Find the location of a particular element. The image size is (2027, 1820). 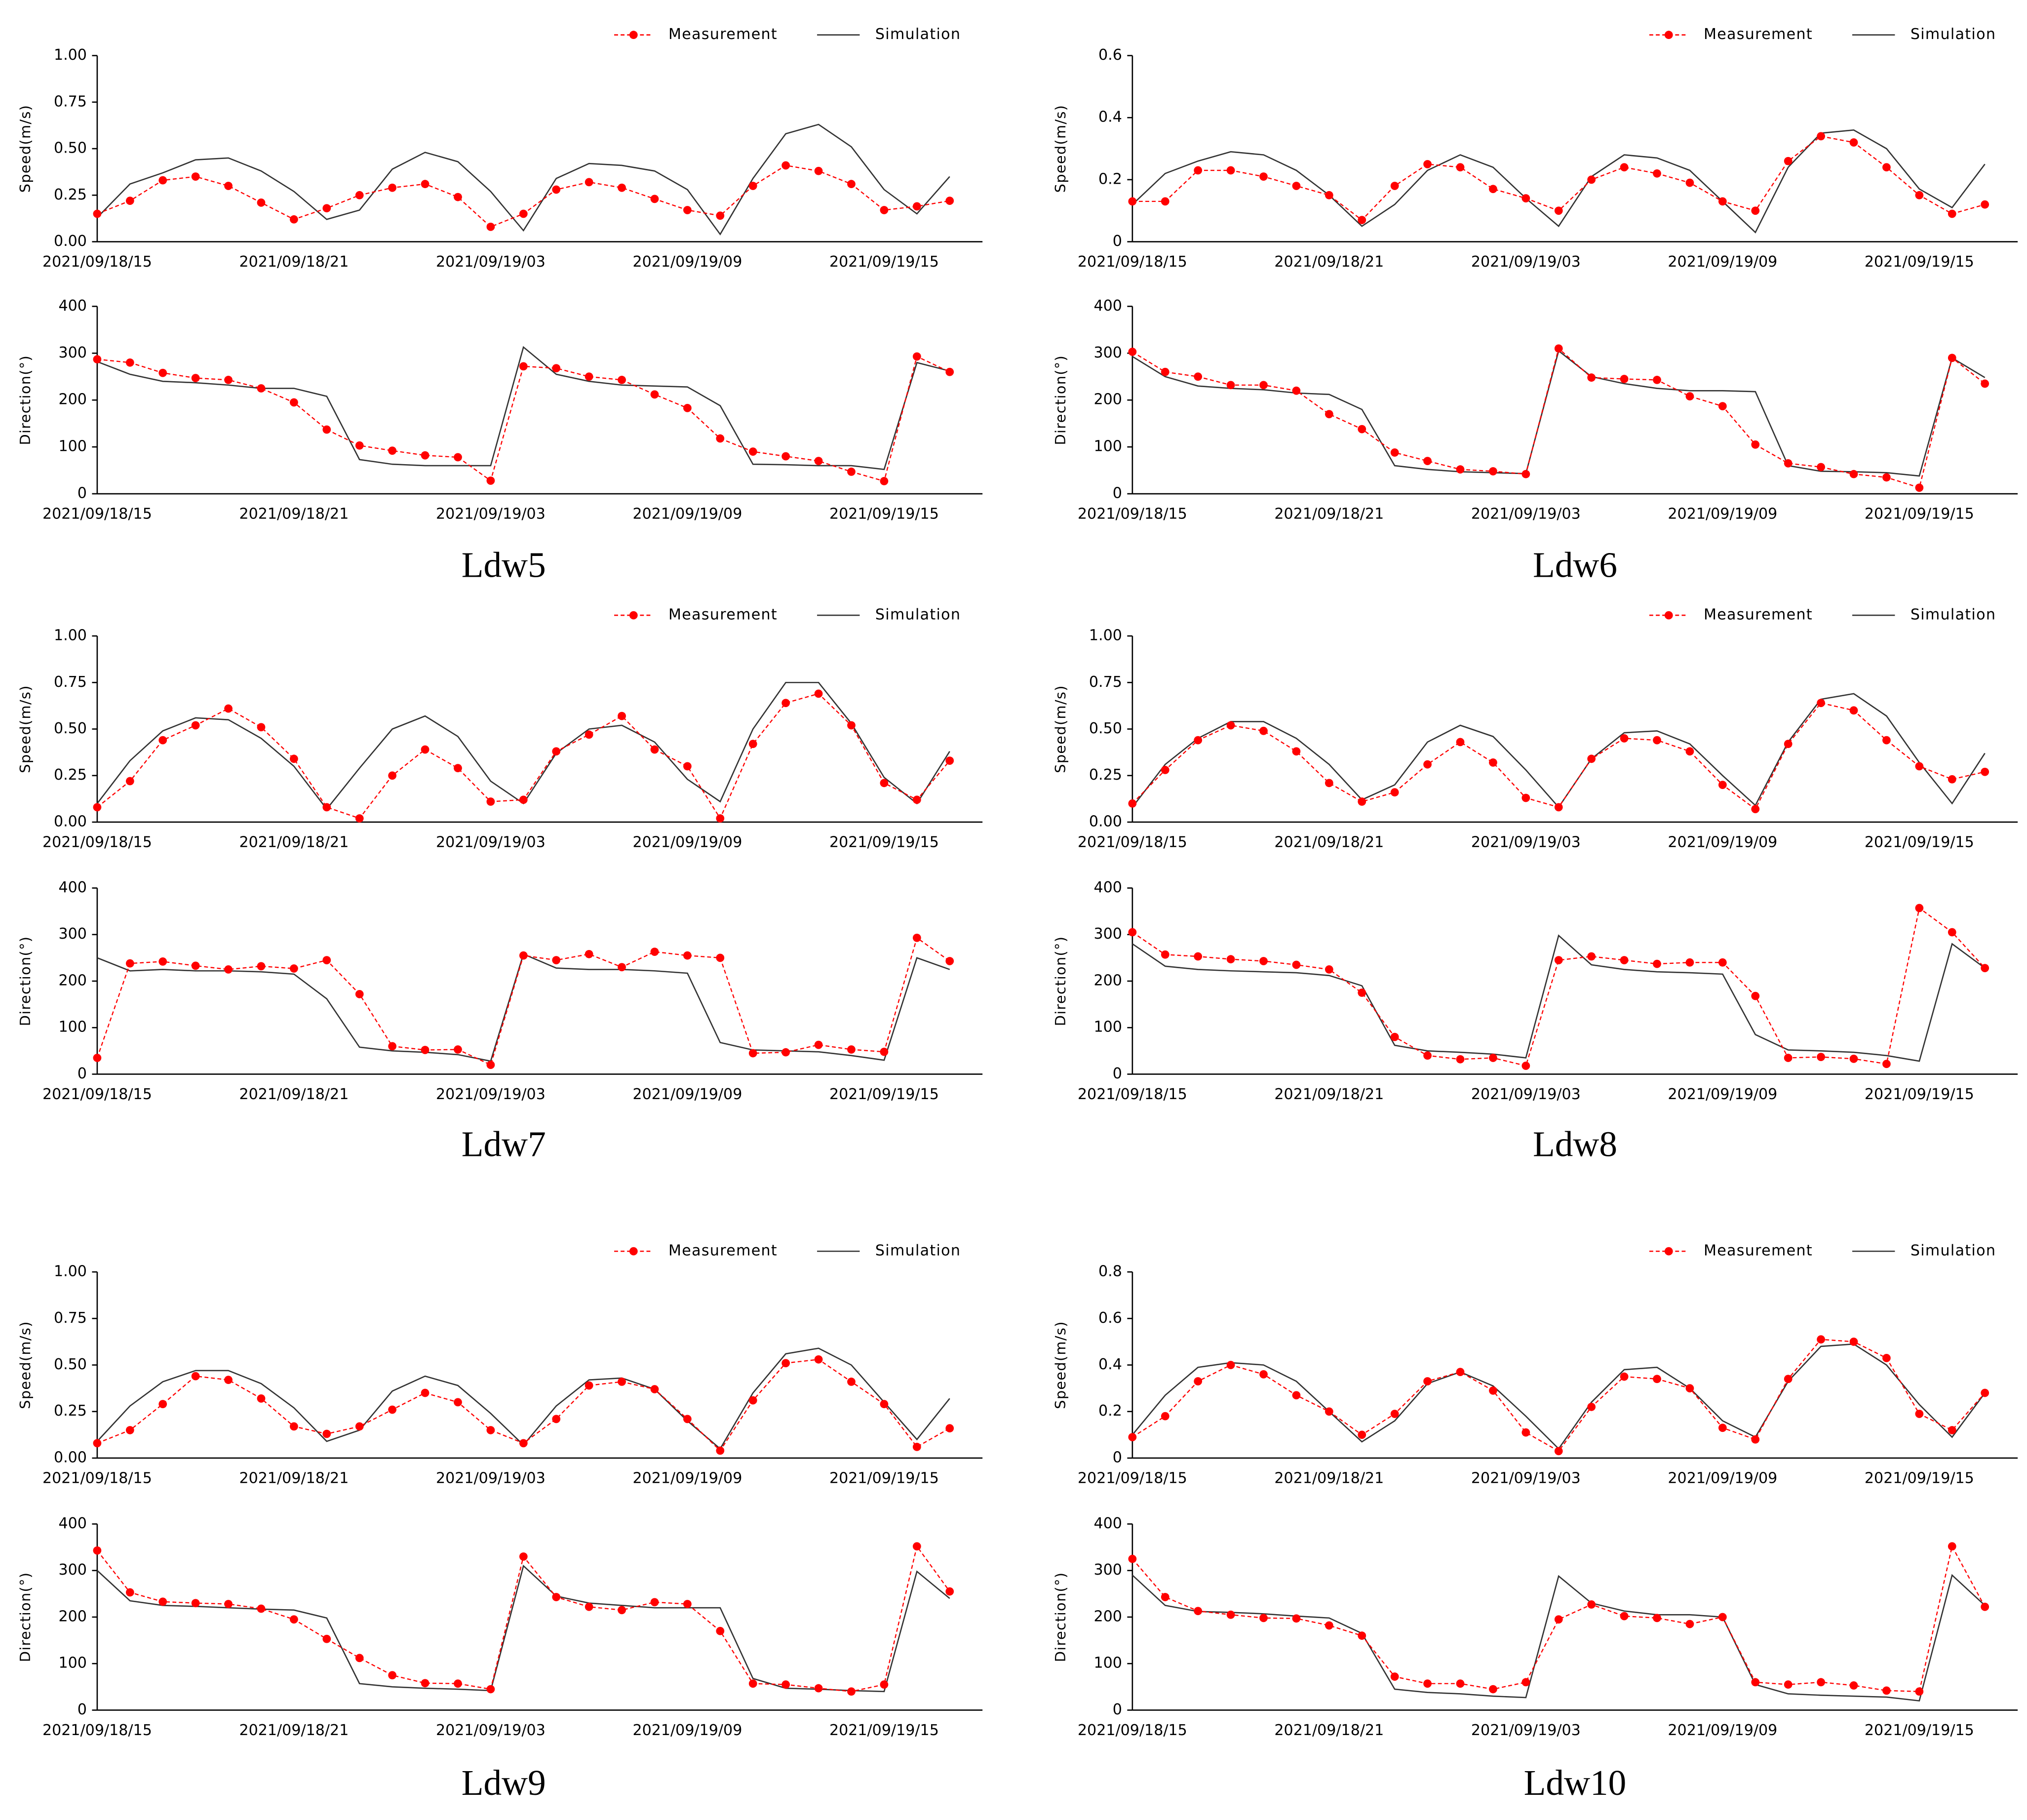

legend-label: Simulation is located at coordinates (1953, 1251).